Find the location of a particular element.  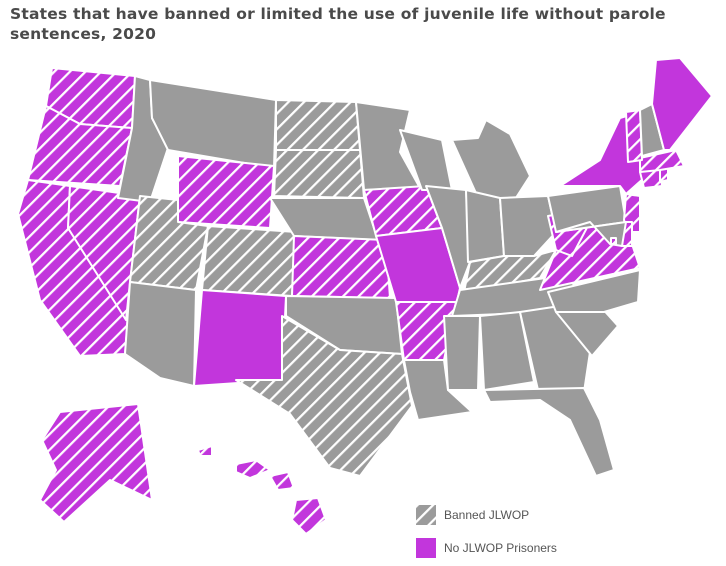

legend-swatch-no-prisoners is located at coordinates (426, 548).